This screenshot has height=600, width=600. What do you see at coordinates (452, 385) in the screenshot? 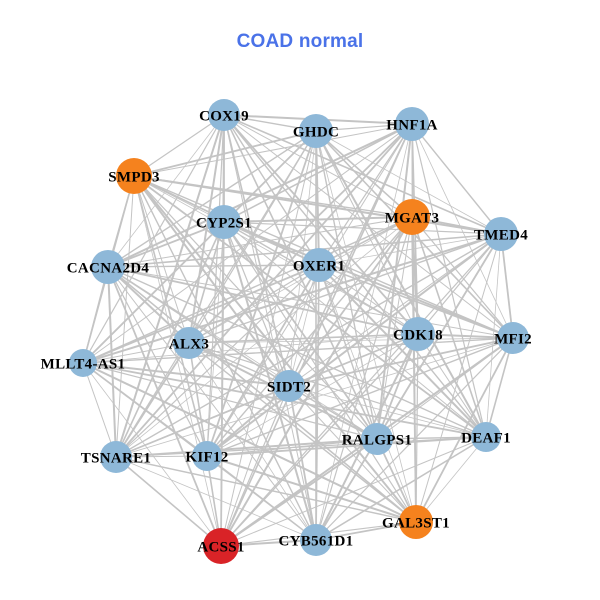
I see `edge-CDK18-DEAF1` at bounding box center [452, 385].